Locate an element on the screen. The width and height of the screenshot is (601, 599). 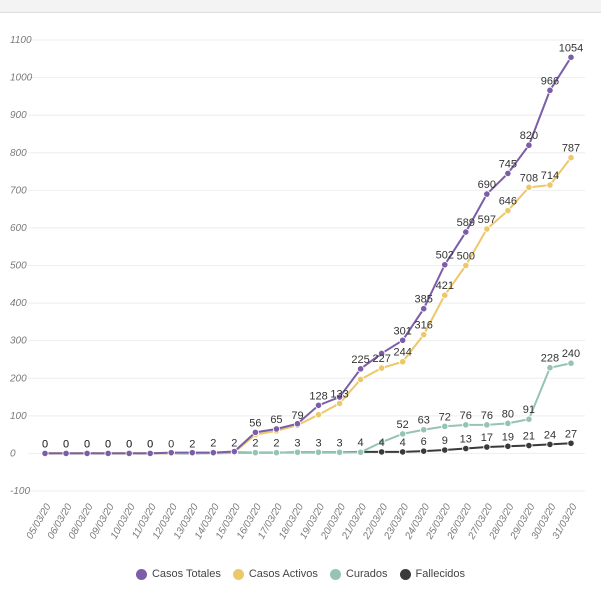
data-label: 1054 is located at coordinates (571, 48).